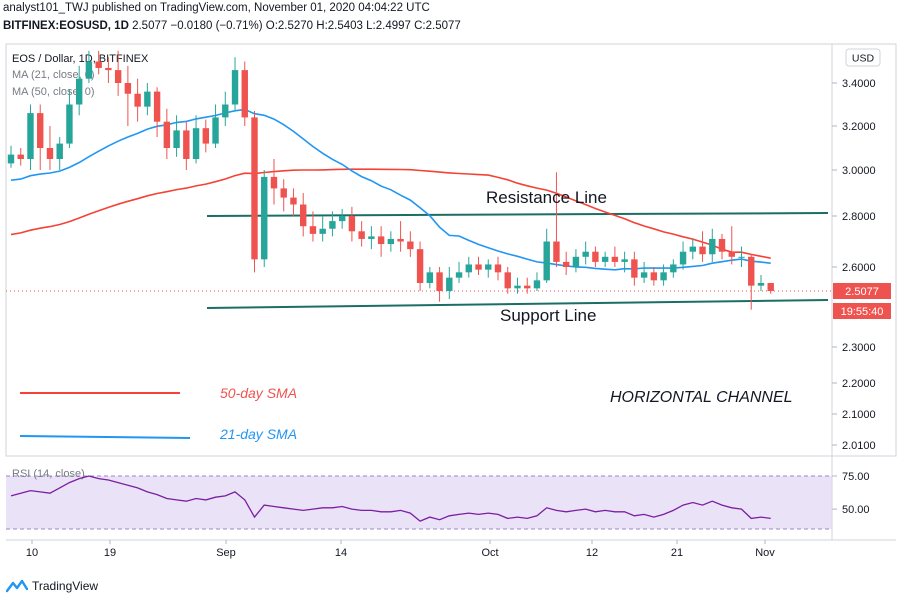 This screenshot has height=607, width=900. Describe the element at coordinates (859, 127) in the screenshot. I see `price-tick-label: 3.2000` at that location.